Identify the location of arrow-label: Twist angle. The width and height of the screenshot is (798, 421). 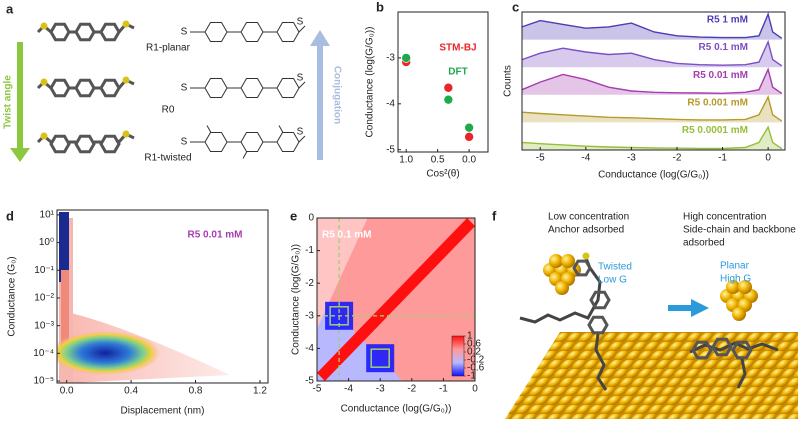
(8, 102).